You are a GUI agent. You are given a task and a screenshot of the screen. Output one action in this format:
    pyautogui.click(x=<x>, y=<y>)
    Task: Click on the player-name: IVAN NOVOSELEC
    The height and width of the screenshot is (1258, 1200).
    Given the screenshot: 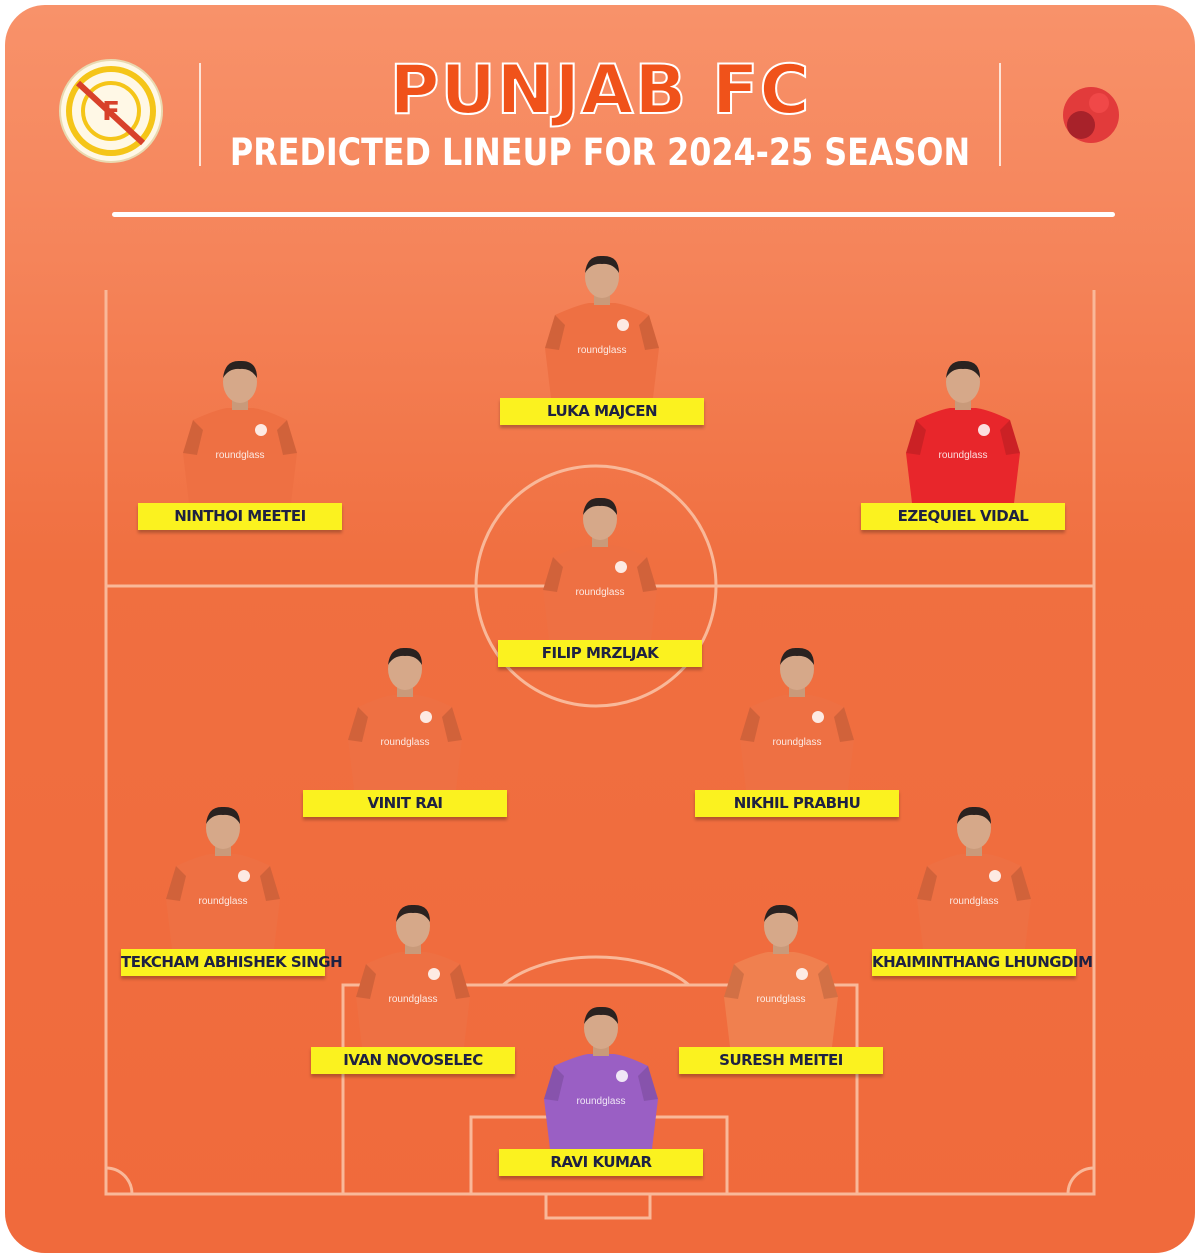 What is the action you would take?
    pyautogui.click(x=413, y=1060)
    